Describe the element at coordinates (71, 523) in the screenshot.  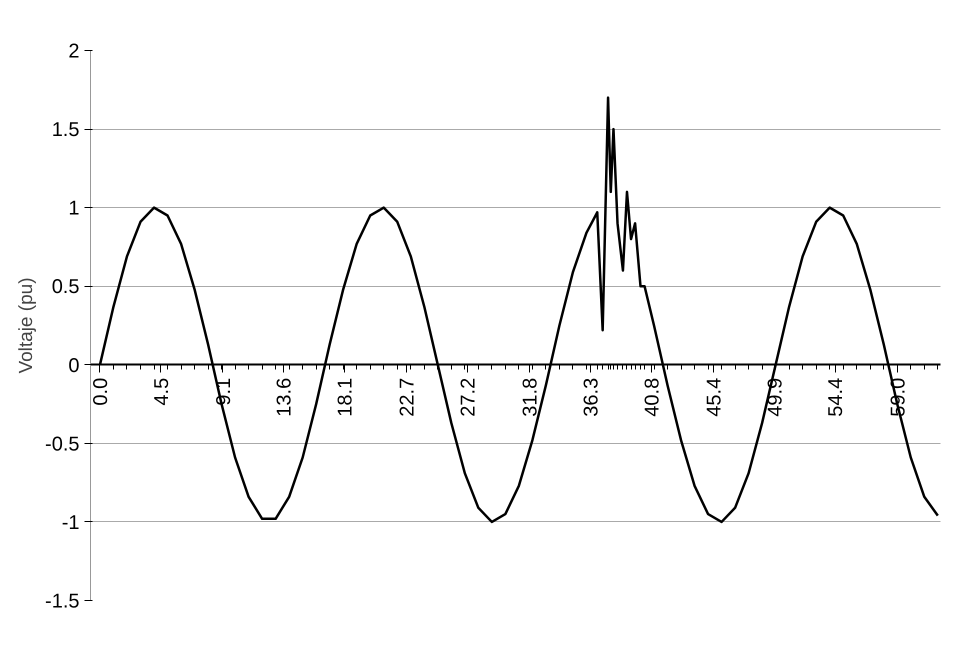
I see `y-tick-label: -1` at that location.